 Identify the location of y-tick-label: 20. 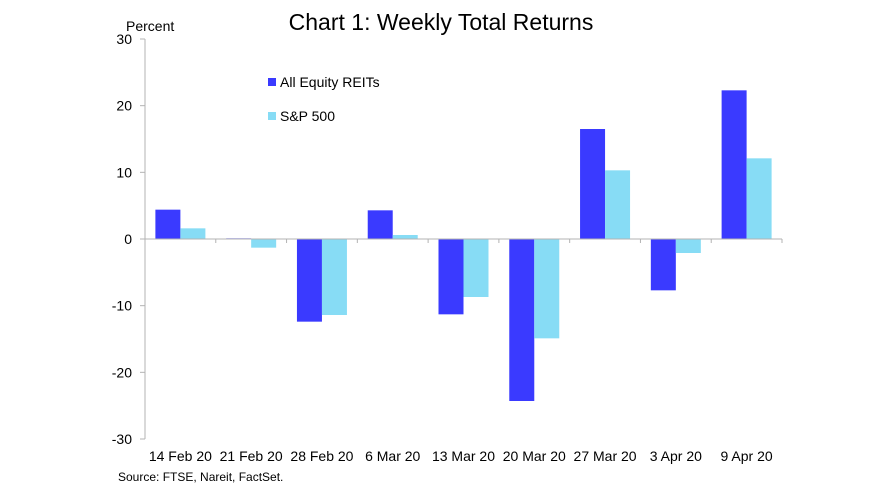
(124, 106).